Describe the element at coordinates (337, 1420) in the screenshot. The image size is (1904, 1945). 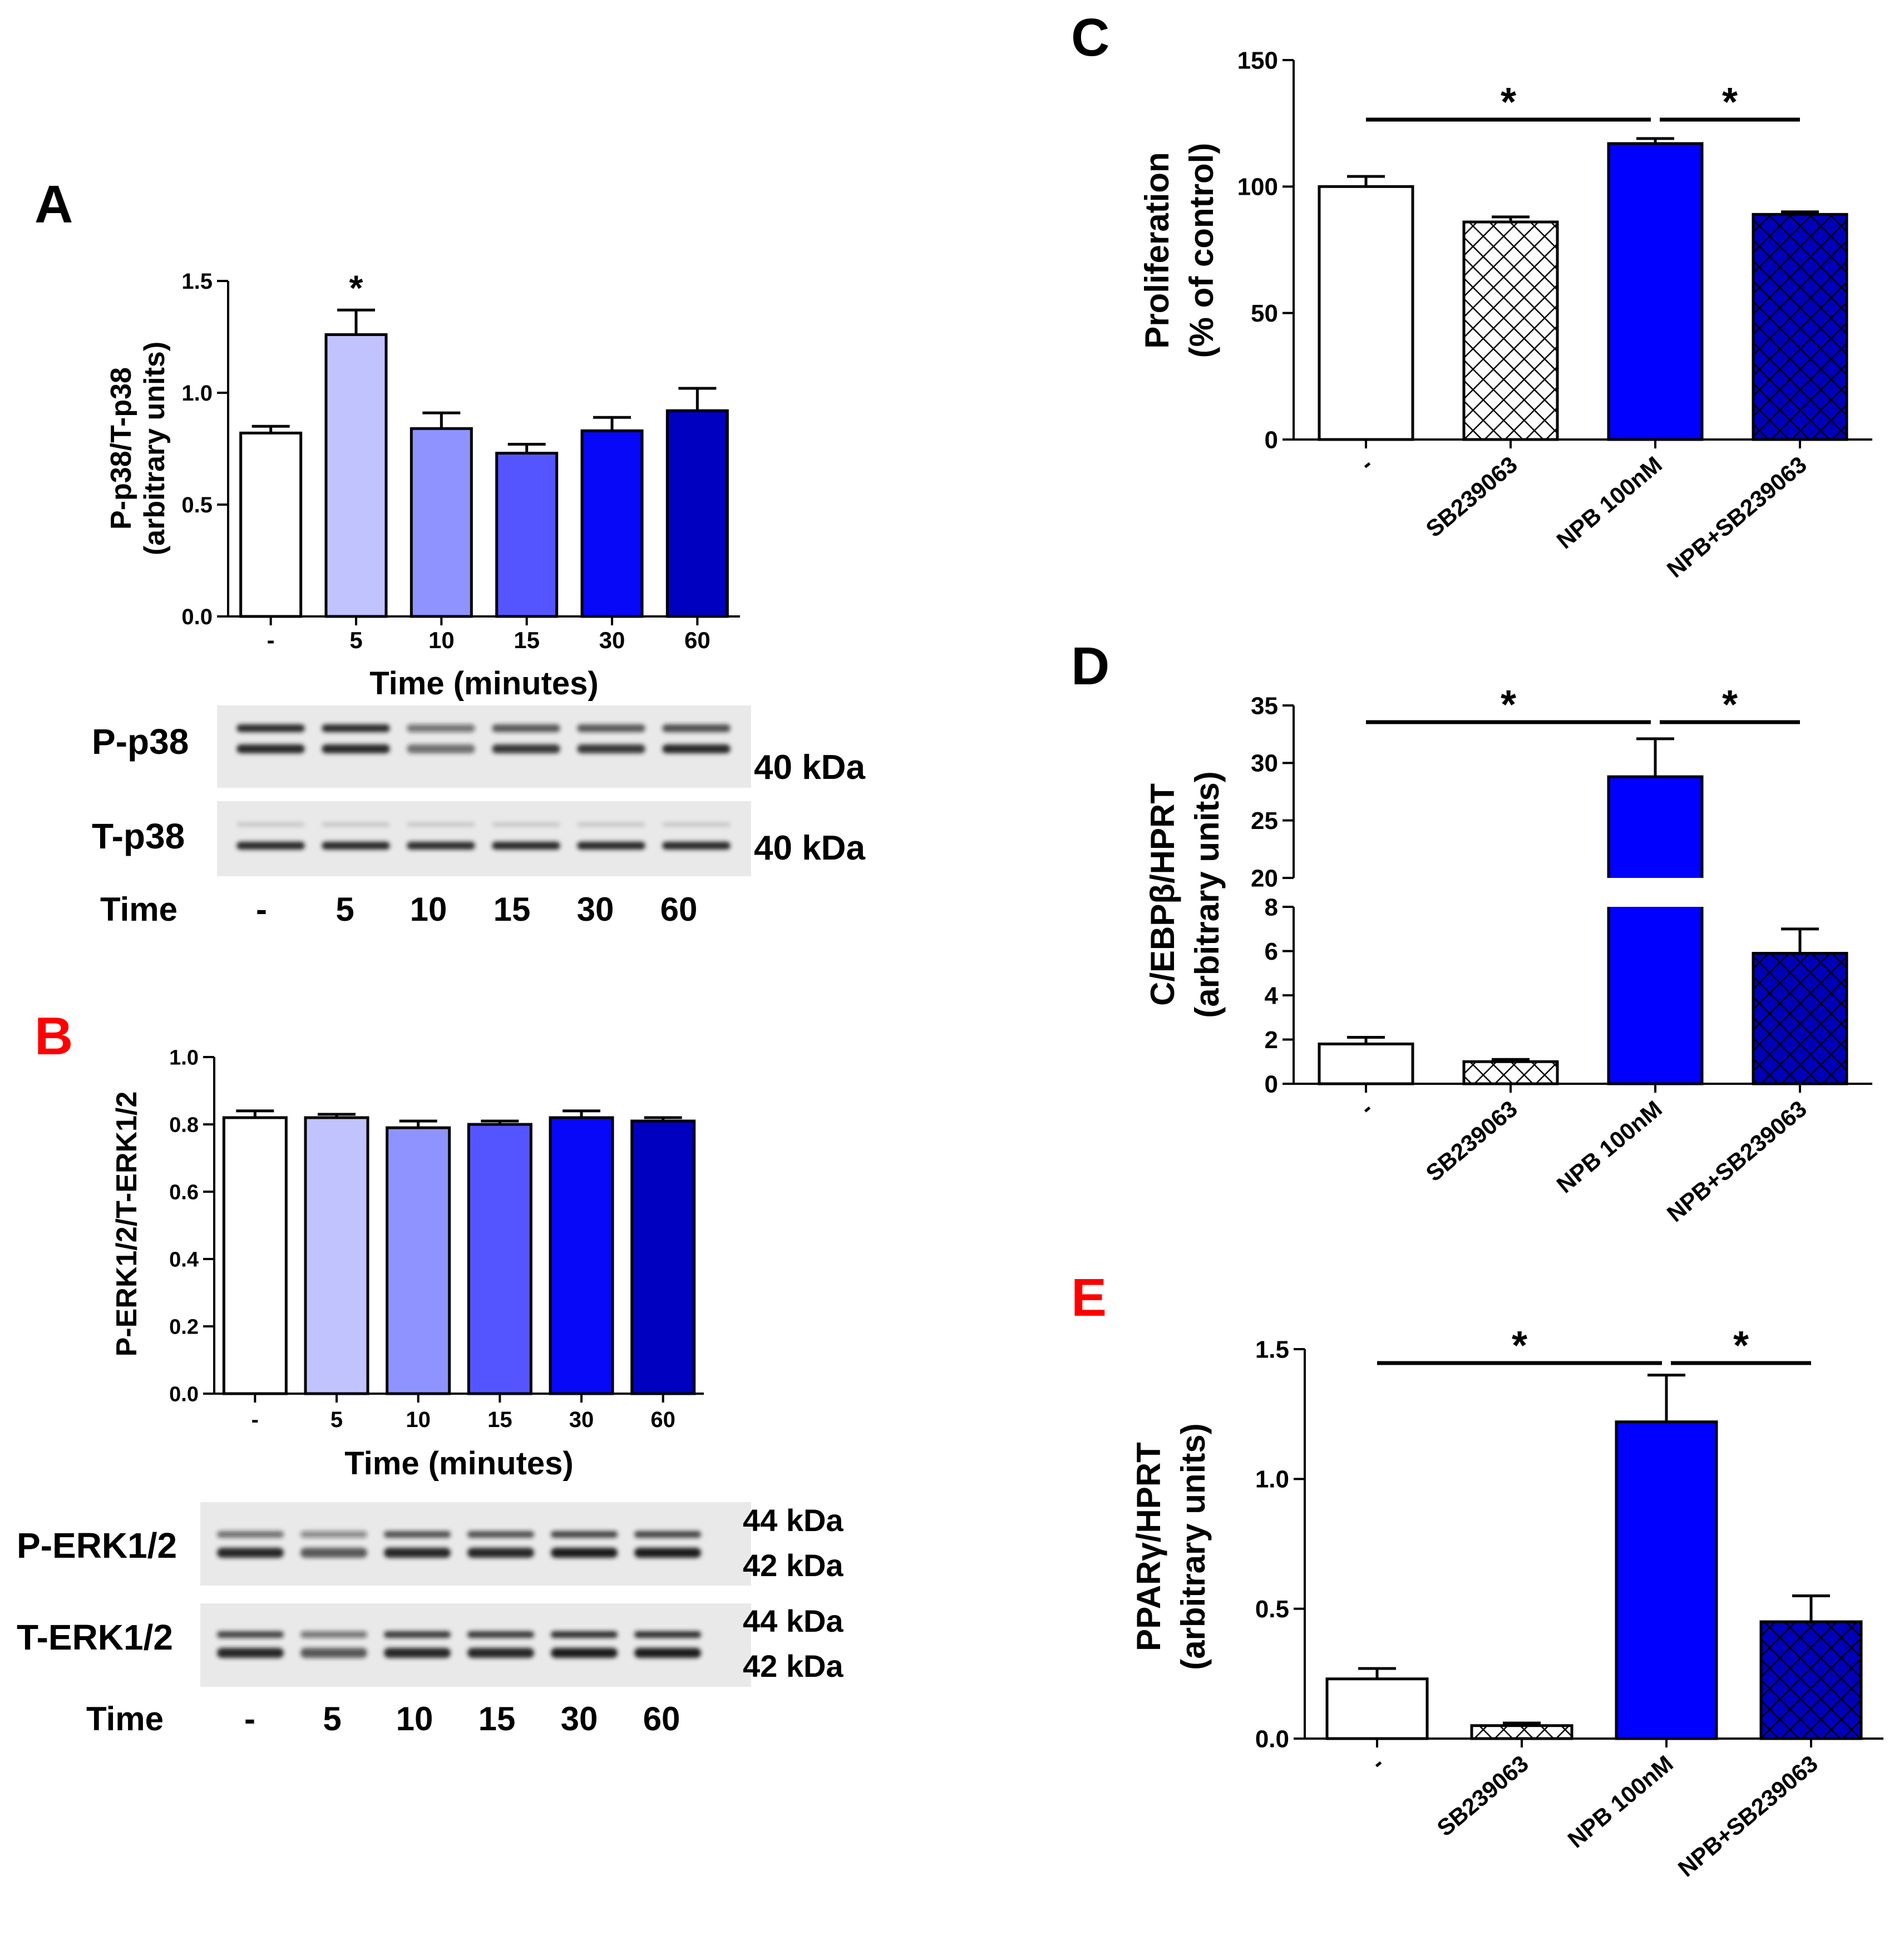
I see `chart-b-x-tick-label: 5` at that location.